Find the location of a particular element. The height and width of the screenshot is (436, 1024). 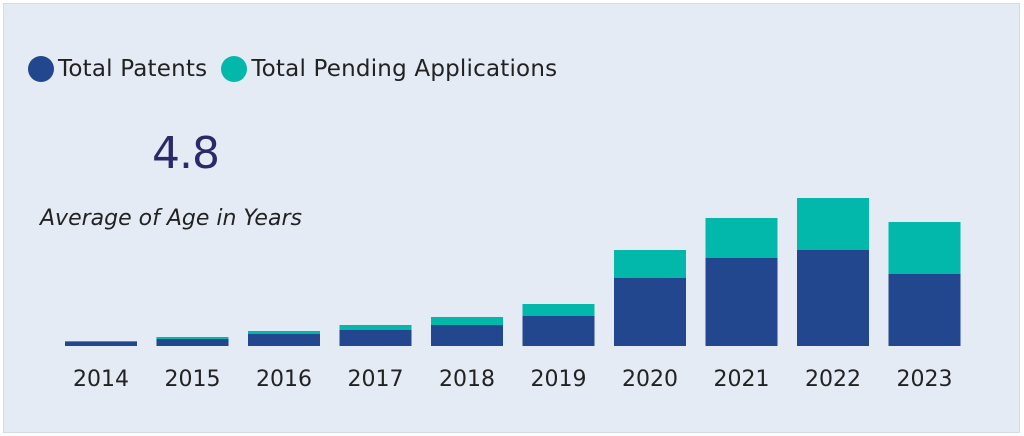

legend-label-total-patents: Total Patents is located at coordinates (133, 69).